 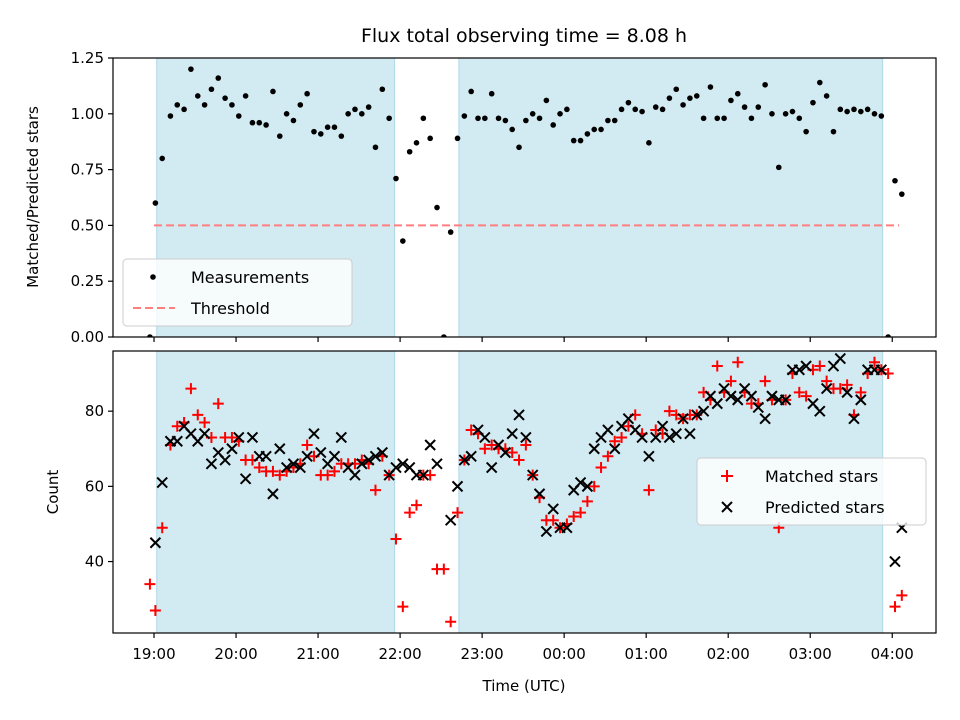 What do you see at coordinates (153, 654) in the screenshot?
I see `x-tick-label-0: 19:00` at bounding box center [153, 654].